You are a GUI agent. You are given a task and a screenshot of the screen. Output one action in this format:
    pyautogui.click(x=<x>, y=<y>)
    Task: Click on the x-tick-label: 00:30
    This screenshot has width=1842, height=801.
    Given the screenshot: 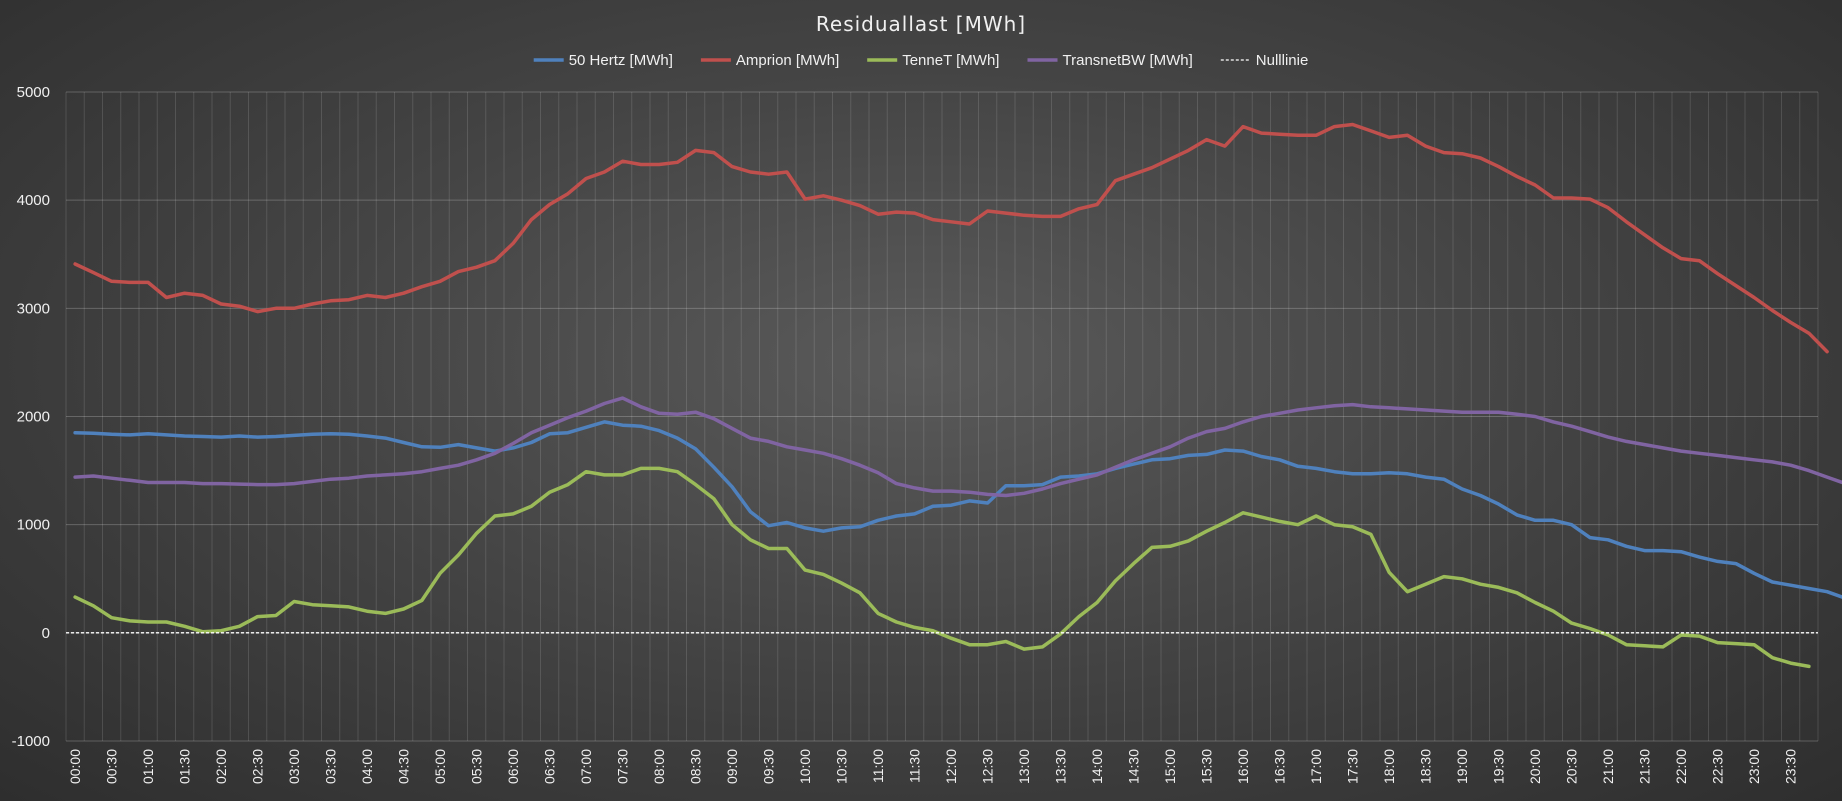 What is the action you would take?
    pyautogui.click(x=112, y=766)
    